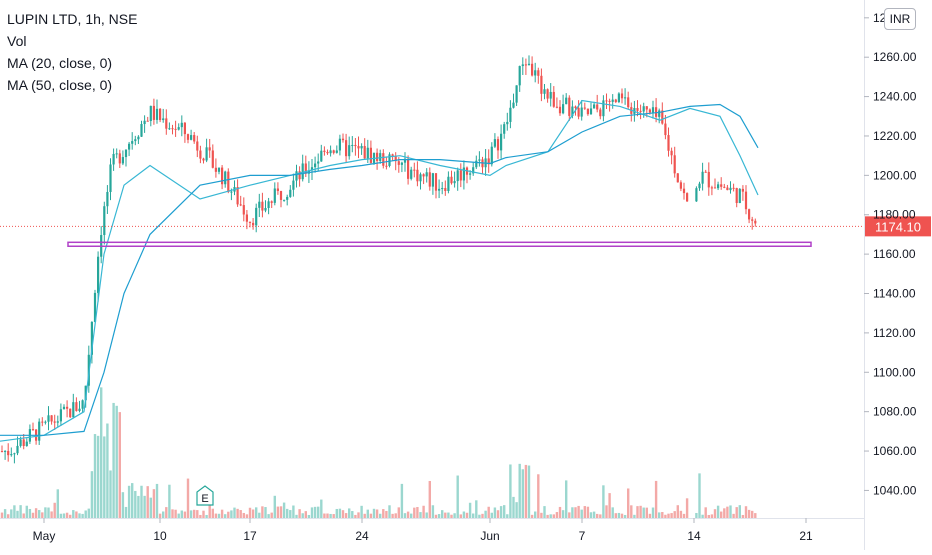  I want to click on legend-ma20: MA (20, close, 0), so click(60, 63).